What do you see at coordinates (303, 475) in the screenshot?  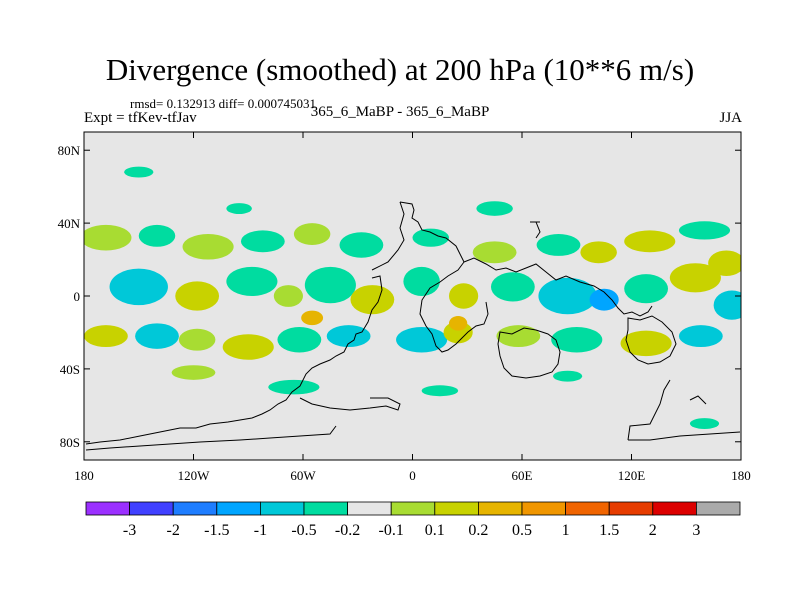 I see `x-tick-label: 60W` at bounding box center [303, 475].